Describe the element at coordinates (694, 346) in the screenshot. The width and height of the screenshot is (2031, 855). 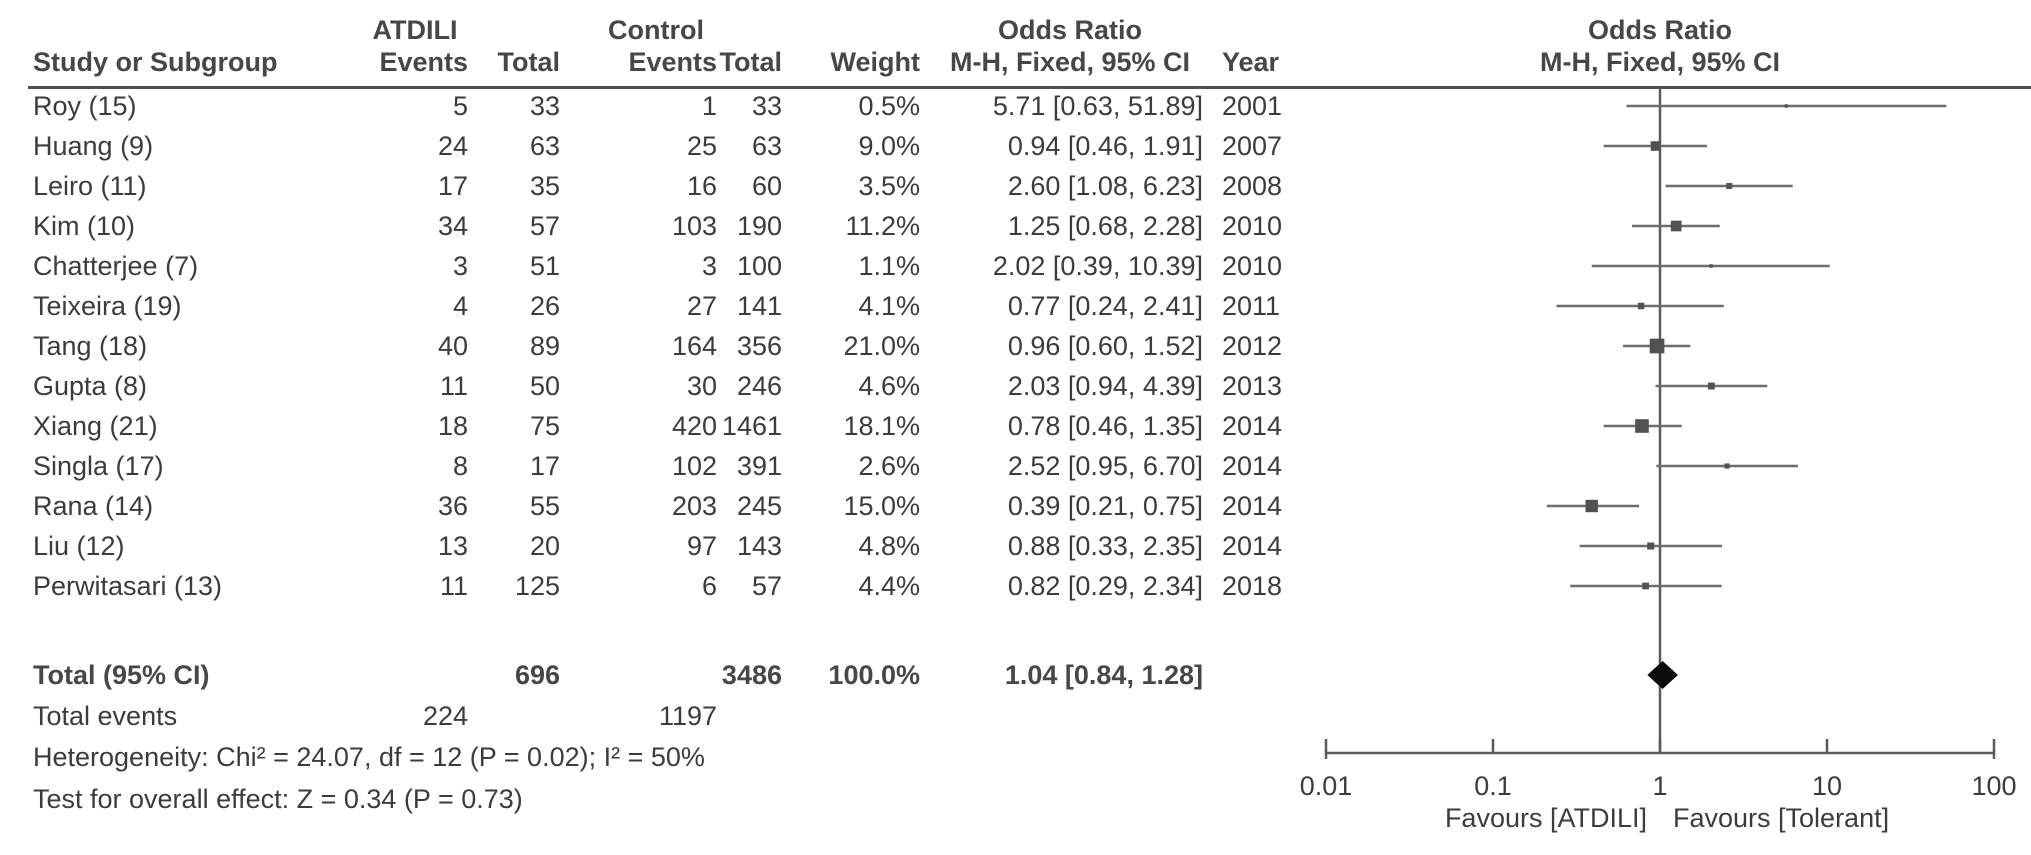
I see `control-events: 164` at that location.